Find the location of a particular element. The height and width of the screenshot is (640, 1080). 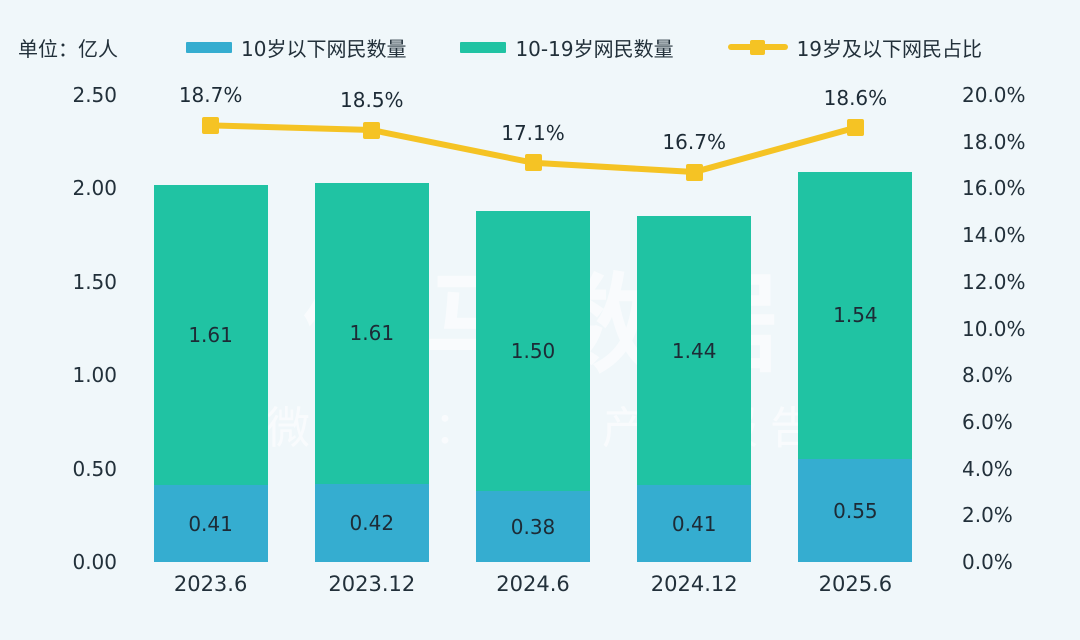

legend-item: 10-19岁网民数量 is located at coordinates (567, 47).